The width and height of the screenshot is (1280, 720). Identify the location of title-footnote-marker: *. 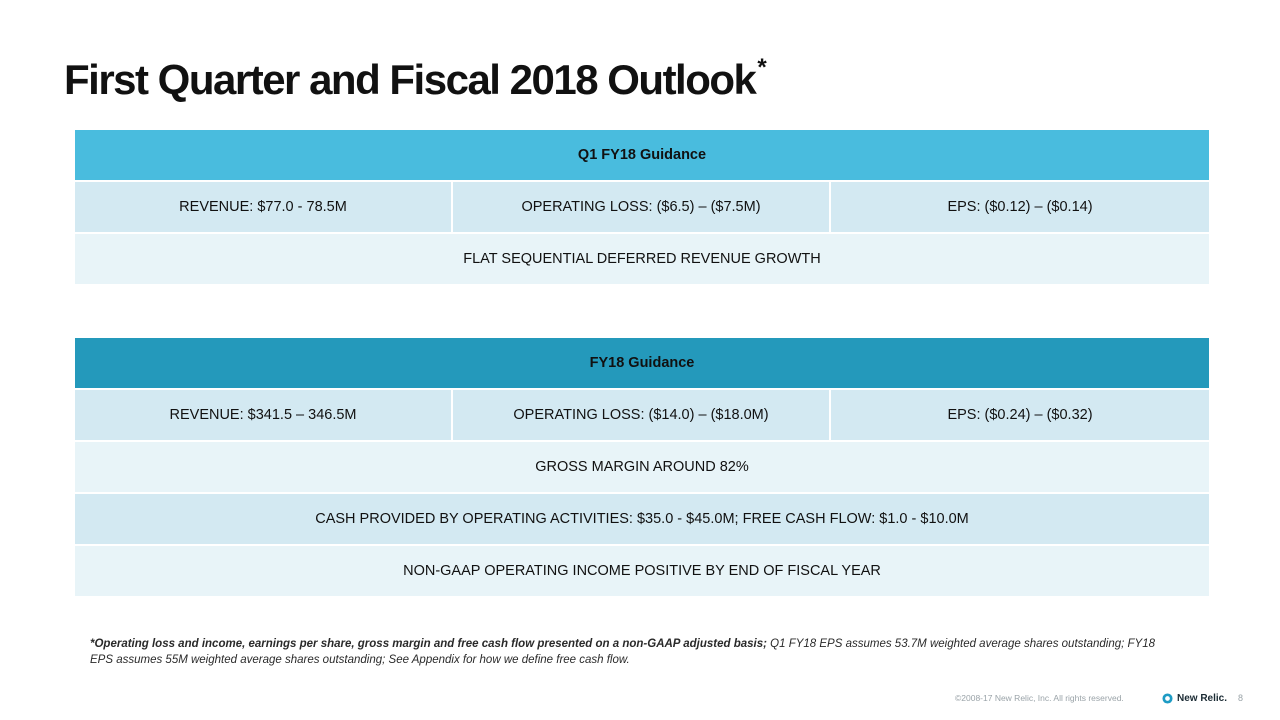
(761, 67).